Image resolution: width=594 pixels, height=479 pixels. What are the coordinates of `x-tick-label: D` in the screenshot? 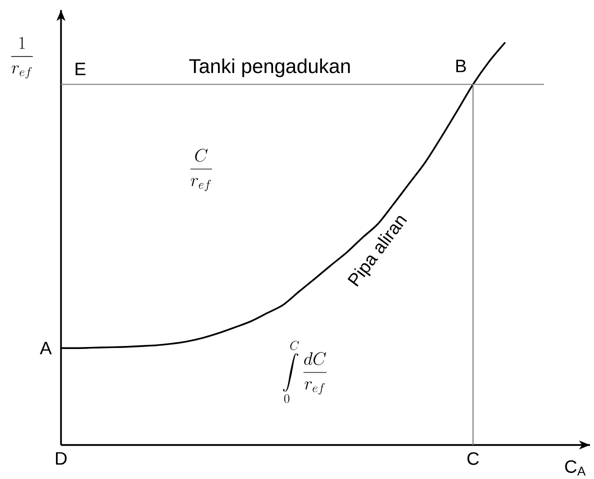 It's located at (61, 458).